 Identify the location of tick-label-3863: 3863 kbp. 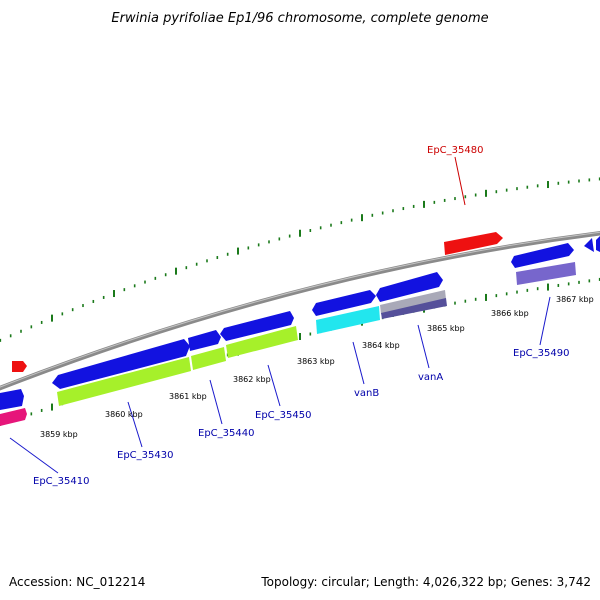
(316, 361).